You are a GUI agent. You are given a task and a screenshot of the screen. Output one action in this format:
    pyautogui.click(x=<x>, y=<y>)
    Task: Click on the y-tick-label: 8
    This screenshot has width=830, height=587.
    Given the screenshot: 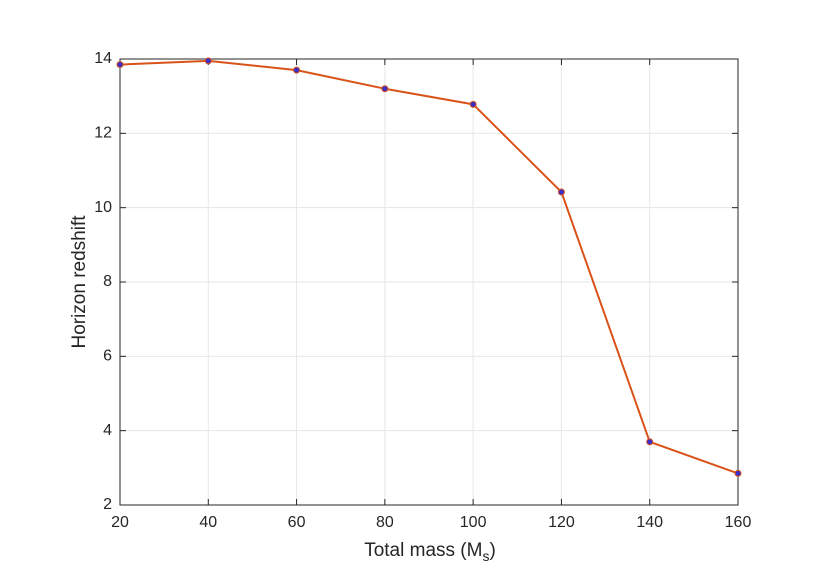 What is the action you would take?
    pyautogui.click(x=107, y=281)
    